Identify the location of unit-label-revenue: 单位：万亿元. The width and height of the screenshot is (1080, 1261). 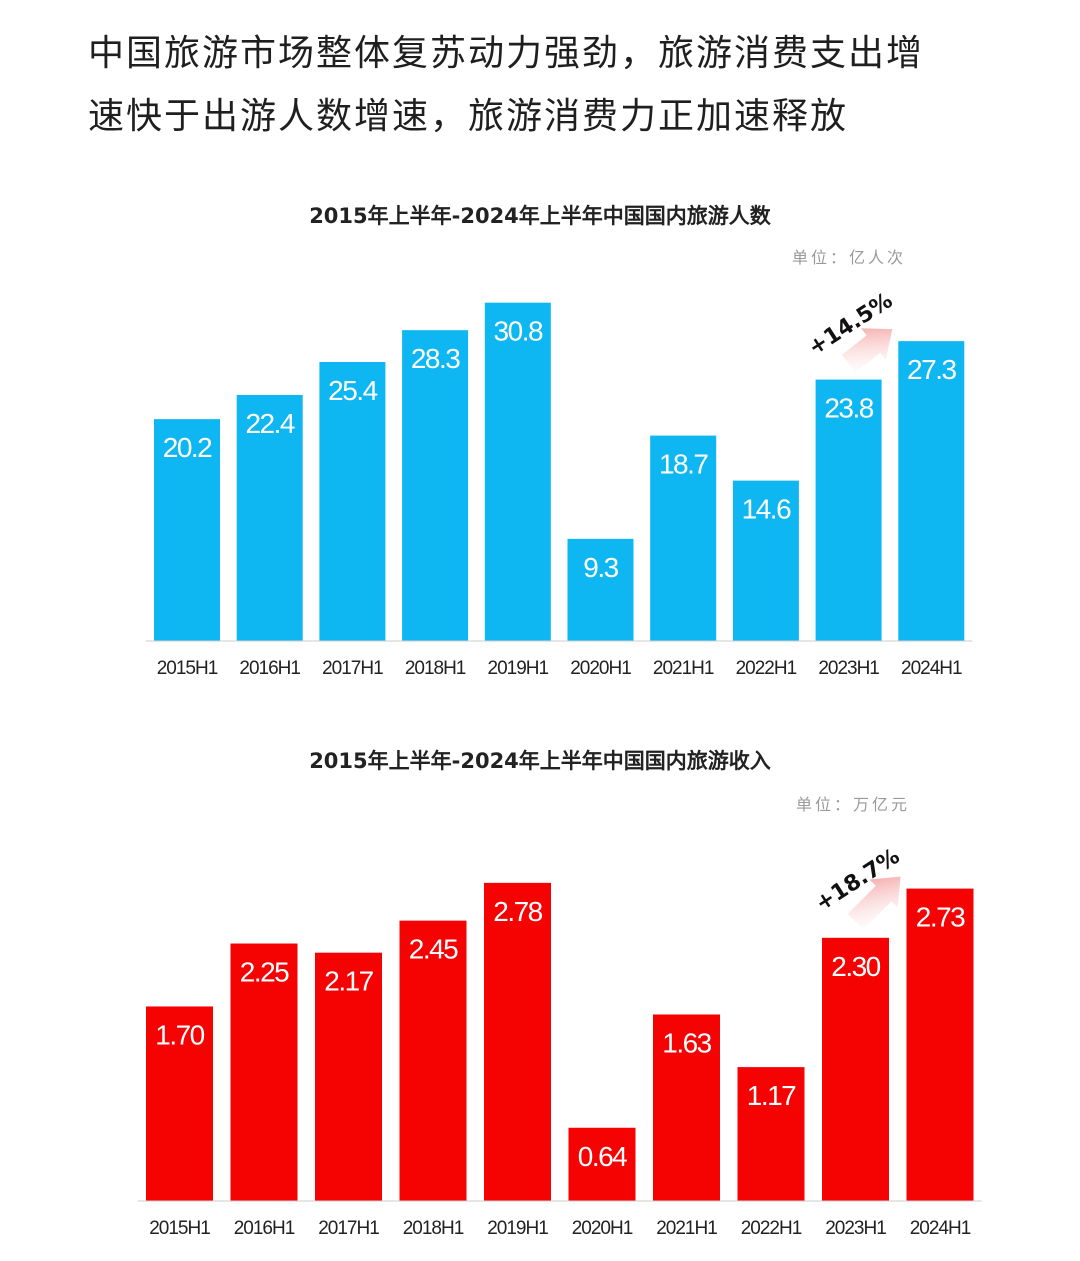
(853, 804).